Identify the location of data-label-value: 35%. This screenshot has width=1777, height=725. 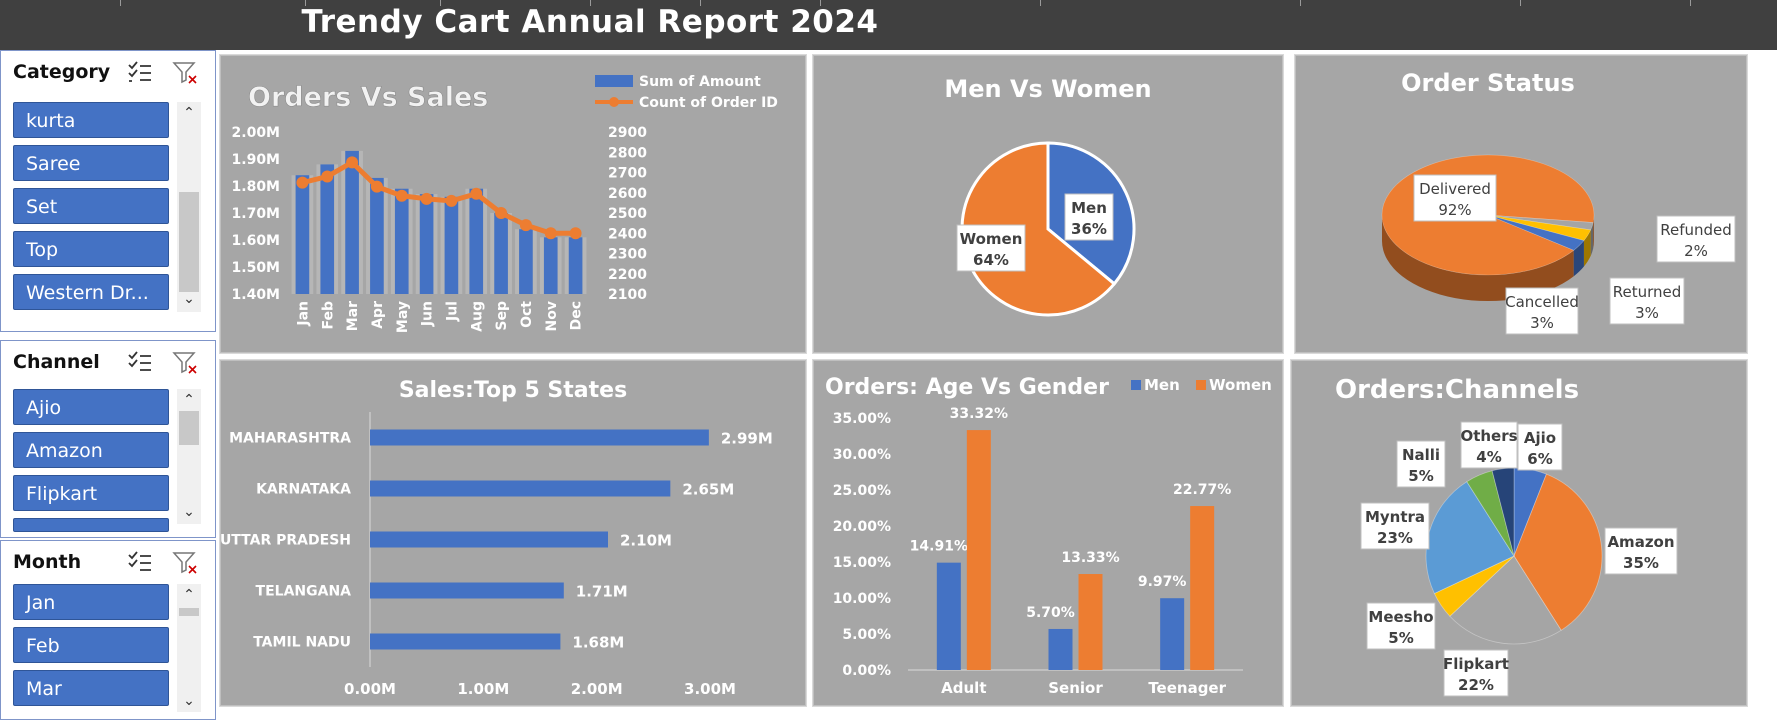
(1641, 563).